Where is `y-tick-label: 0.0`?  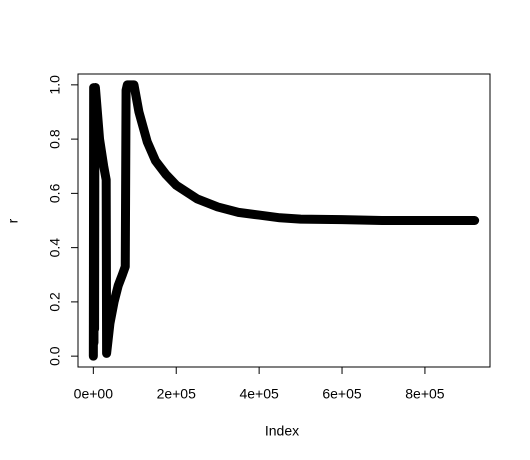
y-tick-label: 0.0 is located at coordinates (55, 356).